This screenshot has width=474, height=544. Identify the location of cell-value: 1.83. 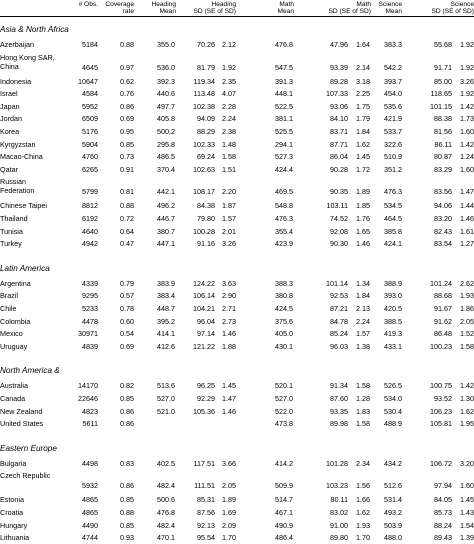
(363, 411).